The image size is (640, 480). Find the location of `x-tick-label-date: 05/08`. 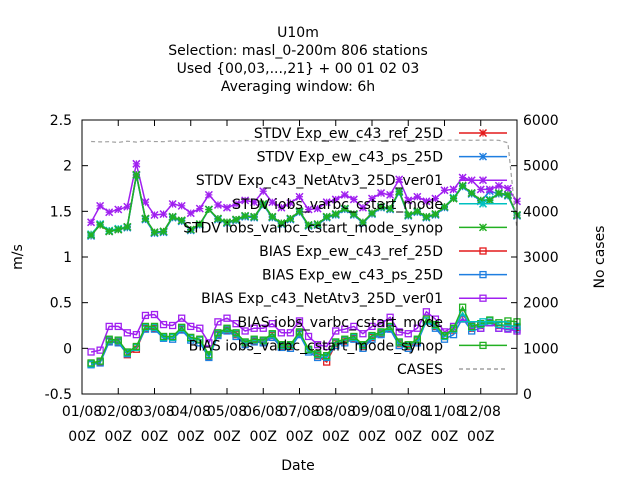

x-tick-label-date: 05/08 is located at coordinates (227, 412).